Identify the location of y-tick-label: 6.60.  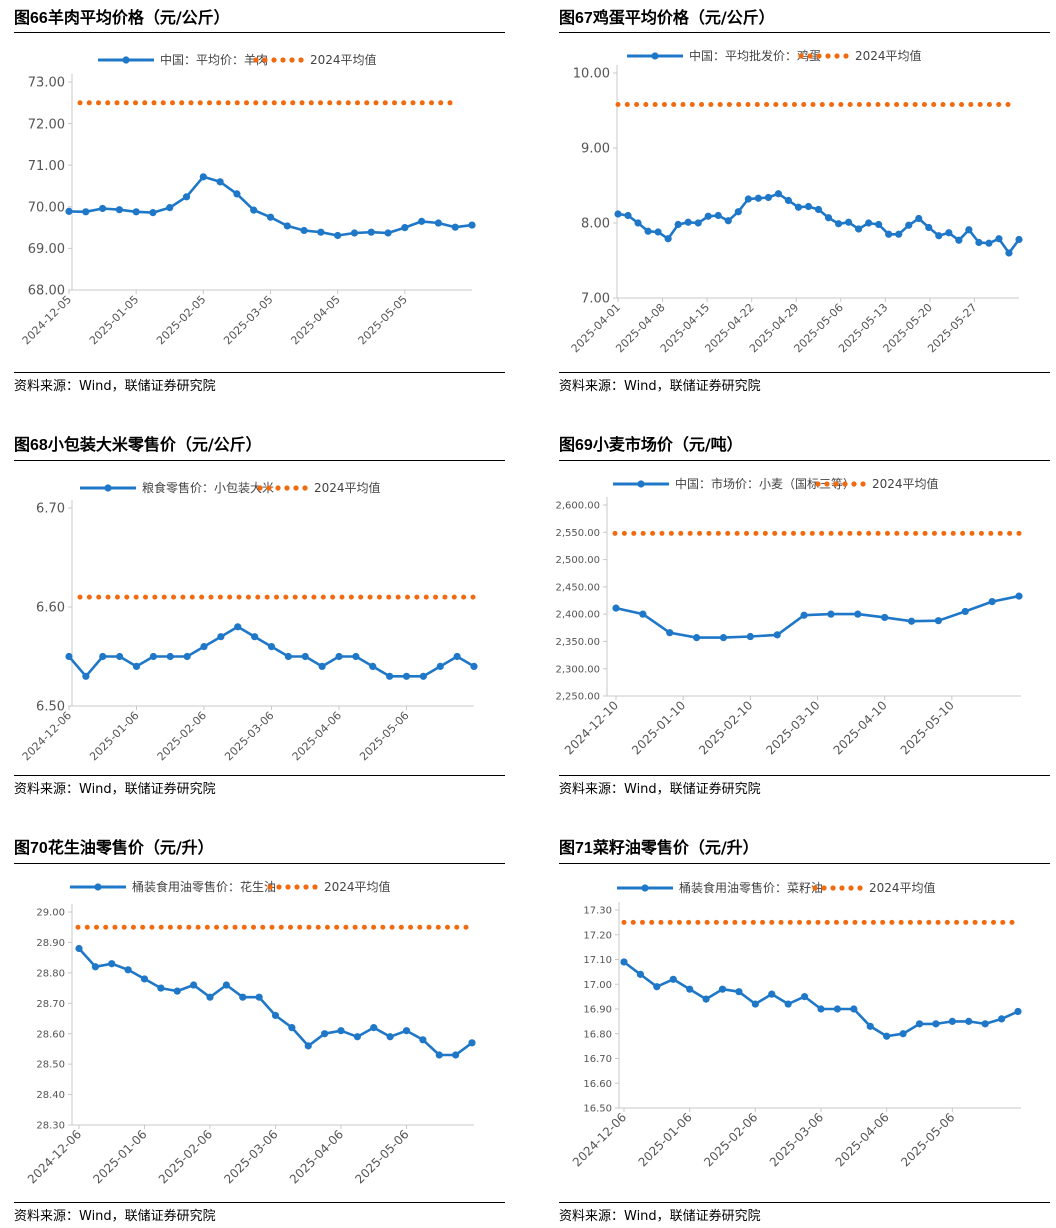
(50, 608).